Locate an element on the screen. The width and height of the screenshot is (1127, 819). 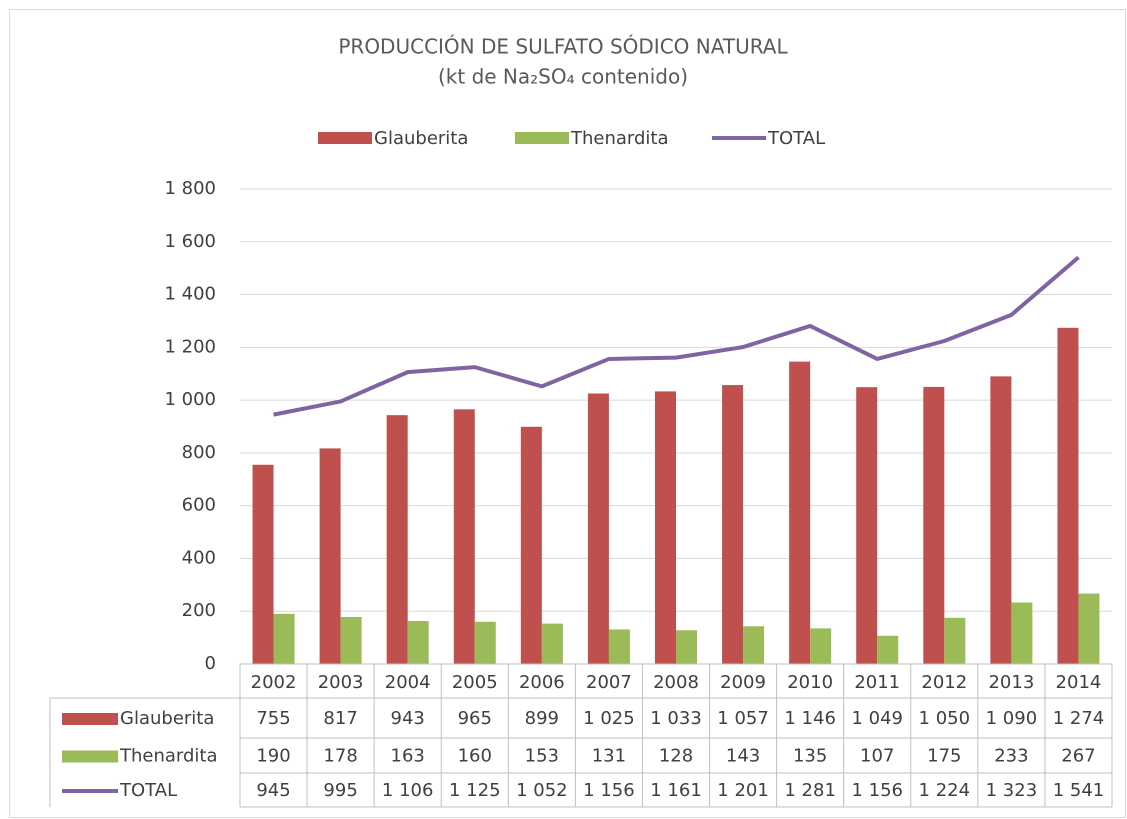
table-row-label: Glauberita is located at coordinates (167, 718).